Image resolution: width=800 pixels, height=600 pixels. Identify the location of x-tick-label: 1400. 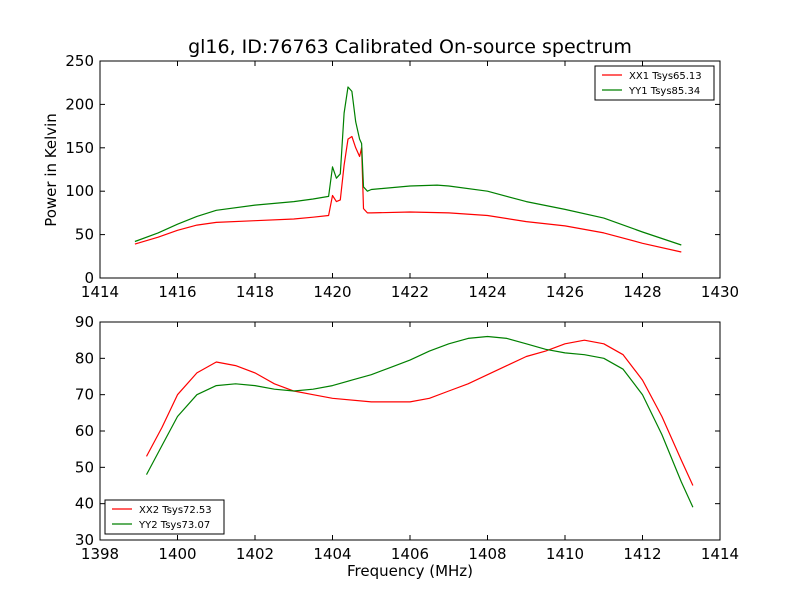
(177, 554).